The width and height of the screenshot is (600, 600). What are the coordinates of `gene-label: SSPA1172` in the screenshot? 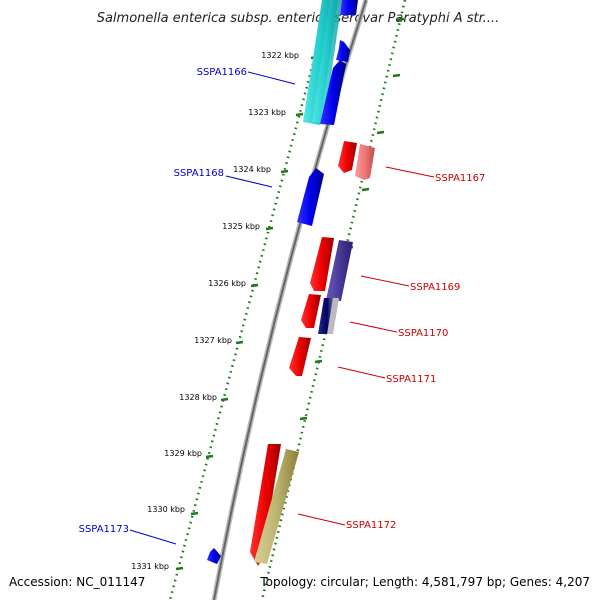 It's located at (371, 525).